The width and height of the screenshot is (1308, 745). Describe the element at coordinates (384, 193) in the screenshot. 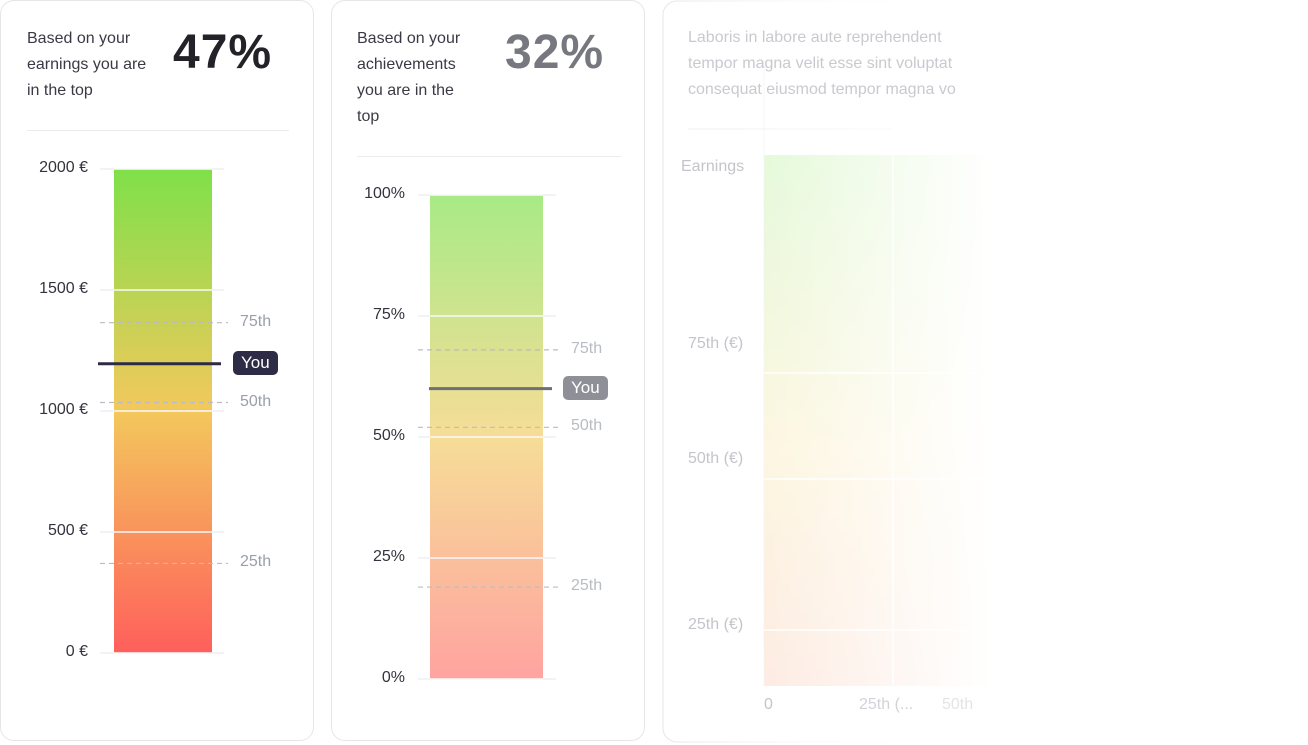

I see `y-tick-label: 100%` at that location.